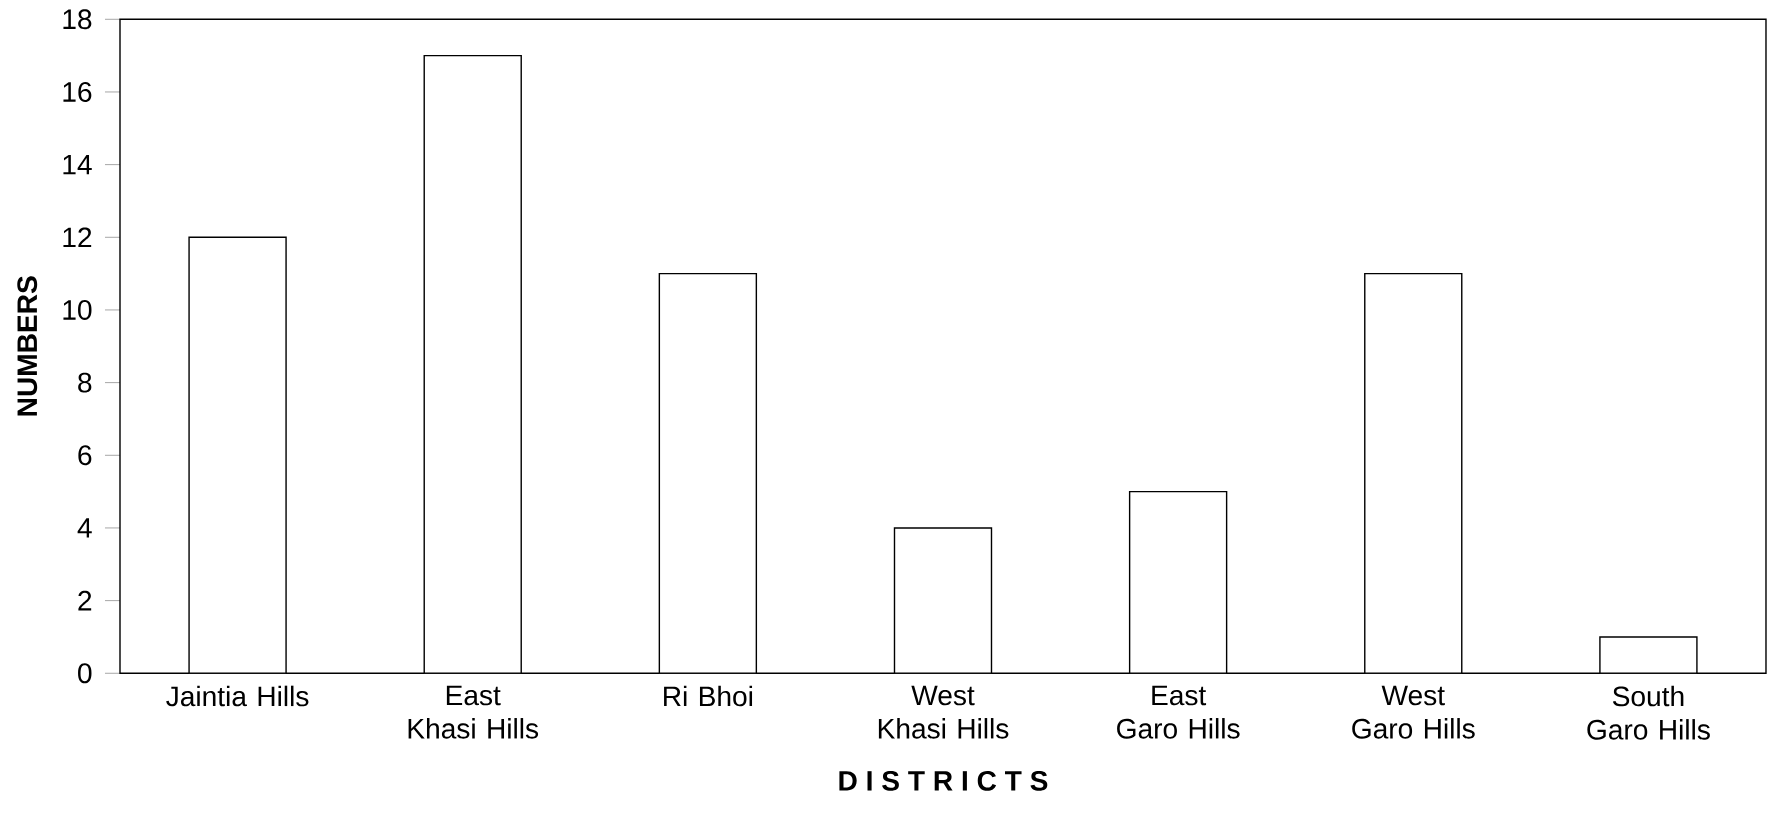  What do you see at coordinates (943, 712) in the screenshot?
I see `x-tick-label: West Khasi Hills` at bounding box center [943, 712].